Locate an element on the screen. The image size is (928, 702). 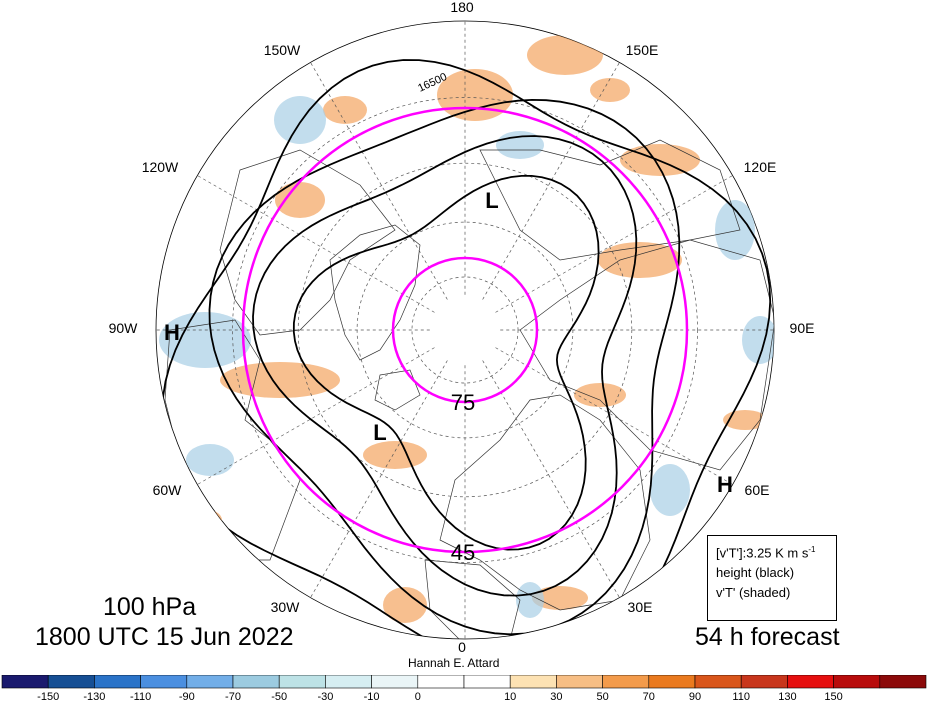
colorbar-tick-label: -90 is located at coordinates (187, 696).